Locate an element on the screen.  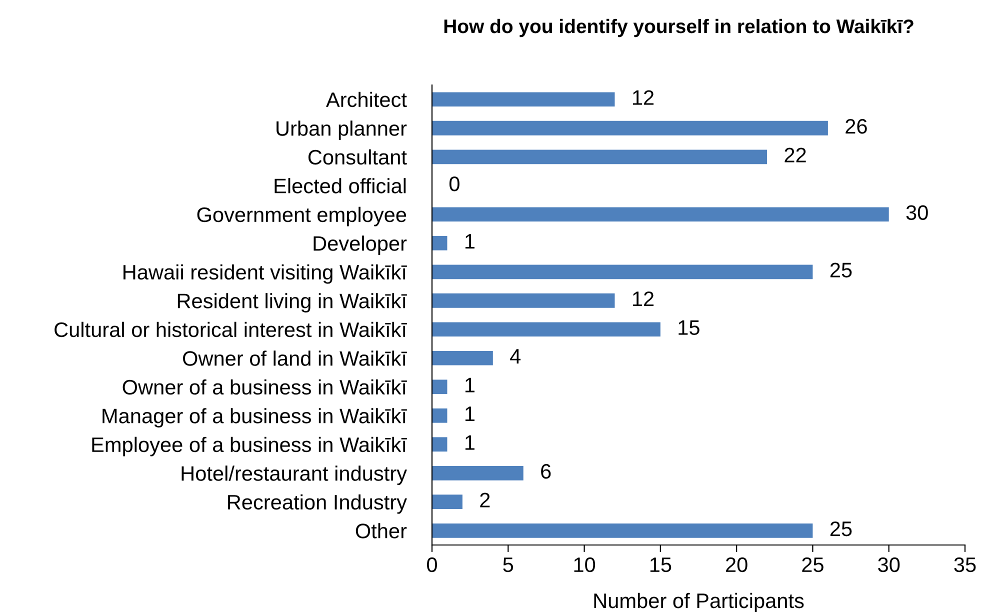
chart-title: How do you identify yourself in relation to Waikīkī? is located at coordinates (679, 28).